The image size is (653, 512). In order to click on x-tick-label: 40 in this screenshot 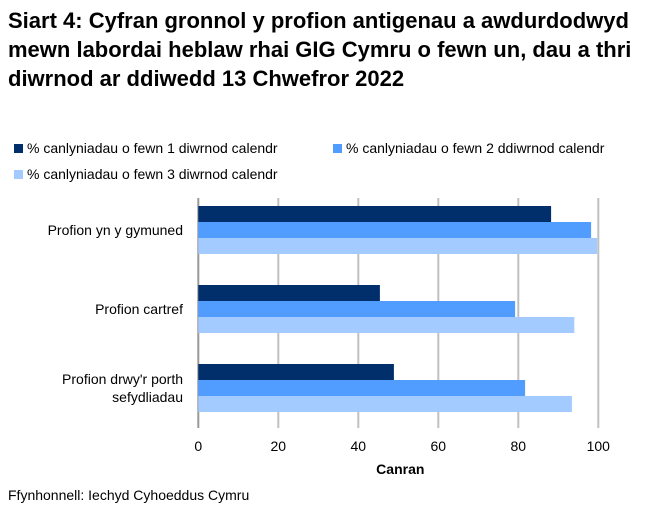, I will do `click(359, 446)`.